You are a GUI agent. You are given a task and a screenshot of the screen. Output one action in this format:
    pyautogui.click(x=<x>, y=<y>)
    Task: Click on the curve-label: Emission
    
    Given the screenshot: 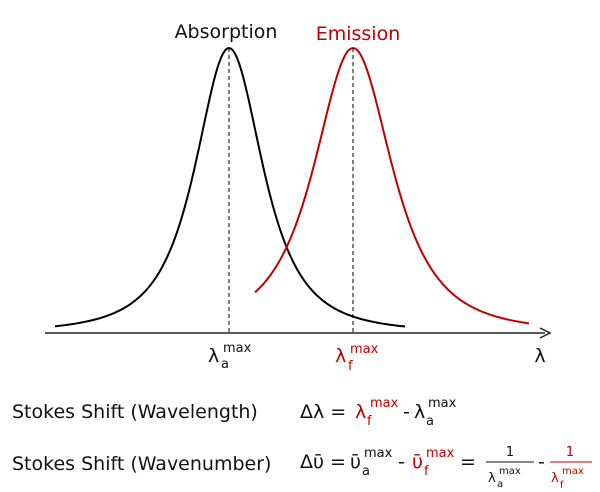 What is the action you would take?
    pyautogui.click(x=358, y=34)
    